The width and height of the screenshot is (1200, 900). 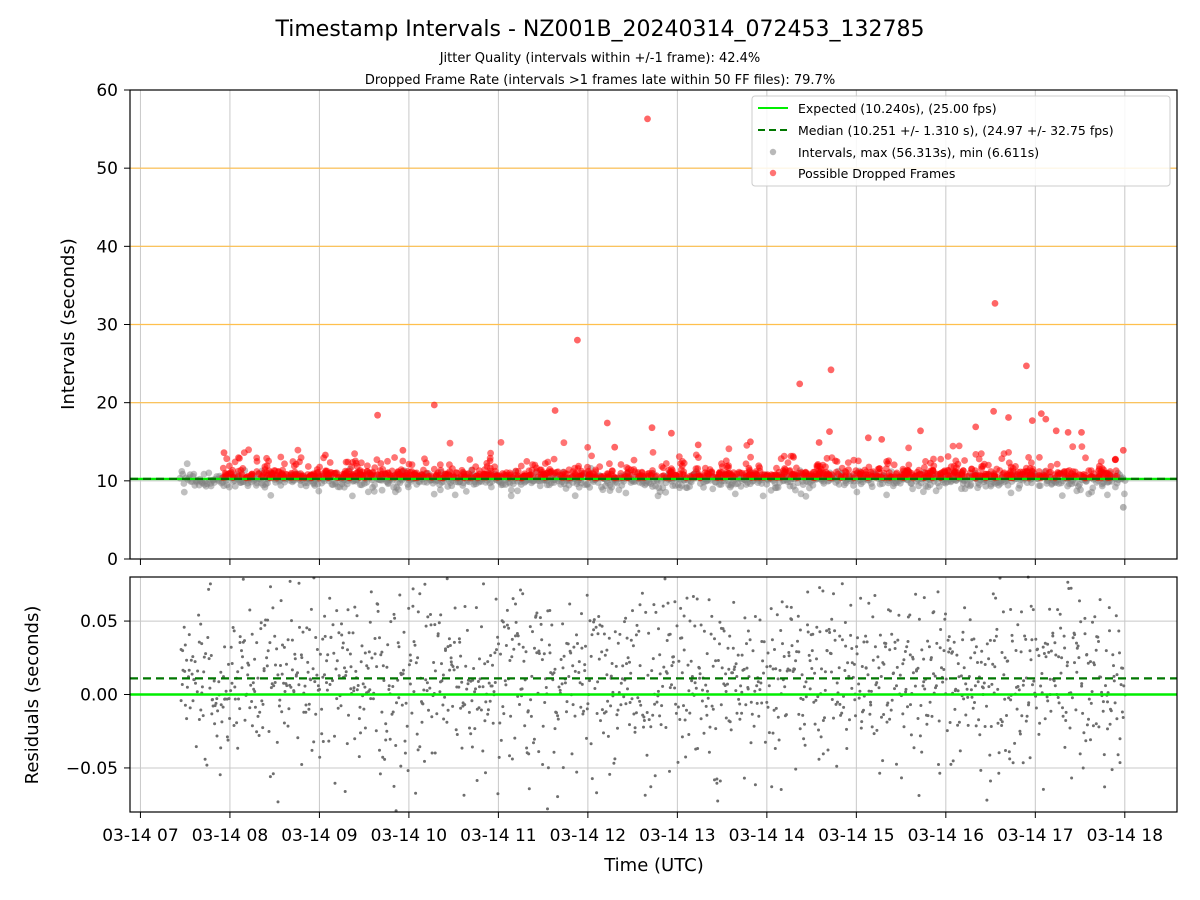 I want to click on bottom-ytick-label-0: −0.05, so click(x=92, y=769).